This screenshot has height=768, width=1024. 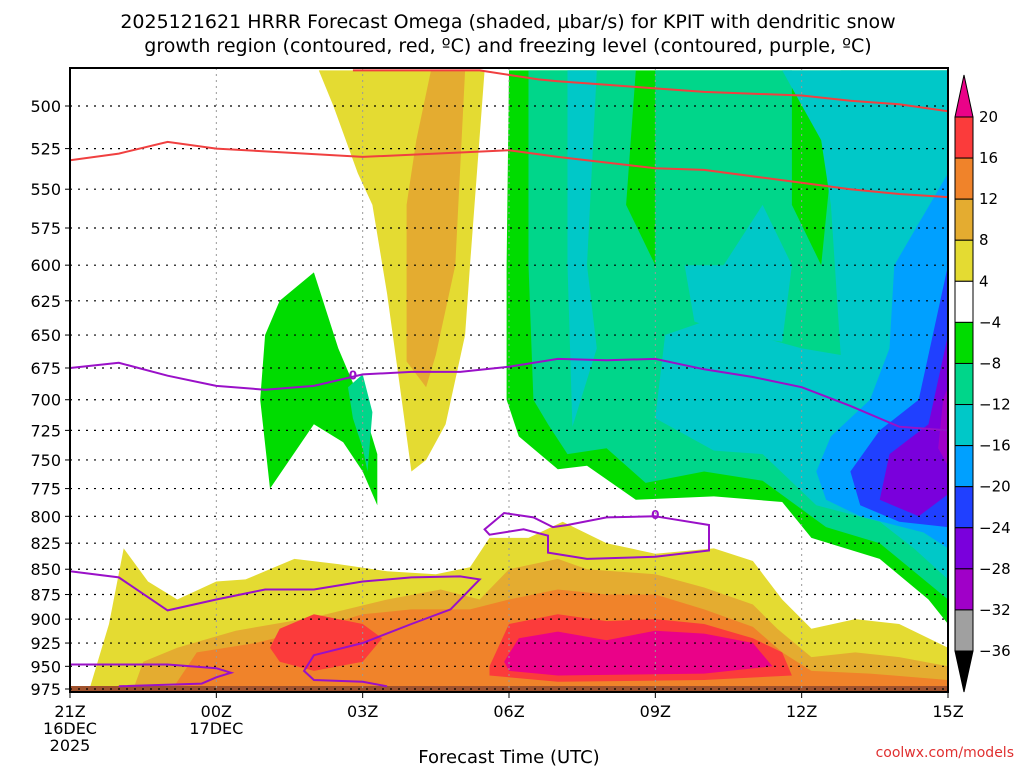 What do you see at coordinates (70, 745) in the screenshot?
I see `x-tick-label-0-2: 2025` at bounding box center [70, 745].